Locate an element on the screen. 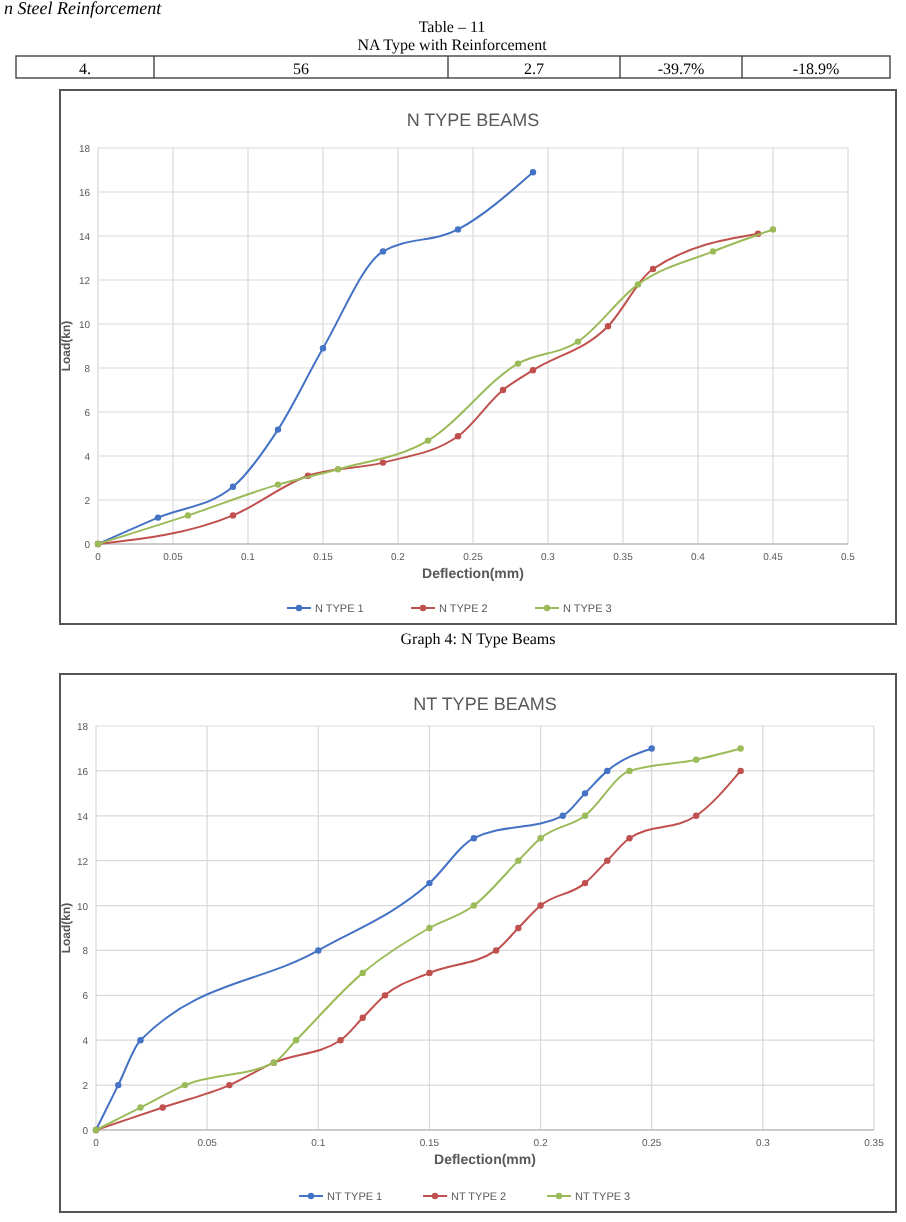  text: NA Type with Reinforcement is located at coordinates (453, 45).